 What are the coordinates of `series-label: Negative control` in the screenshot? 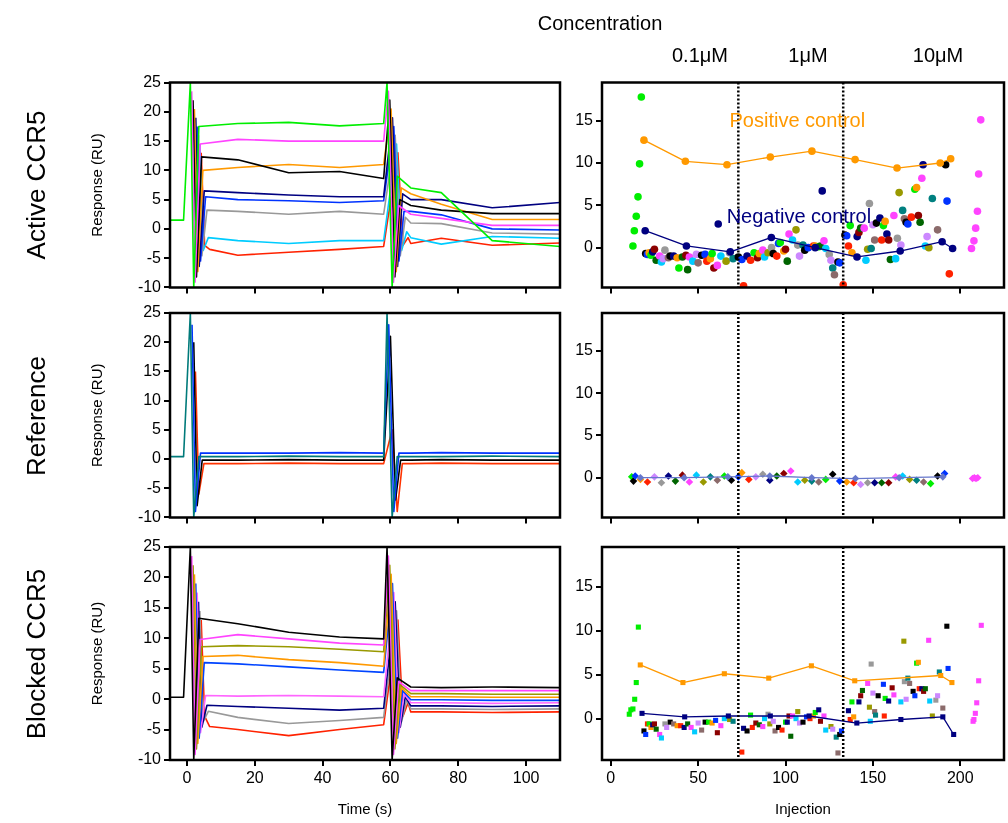 It's located at (799, 216).